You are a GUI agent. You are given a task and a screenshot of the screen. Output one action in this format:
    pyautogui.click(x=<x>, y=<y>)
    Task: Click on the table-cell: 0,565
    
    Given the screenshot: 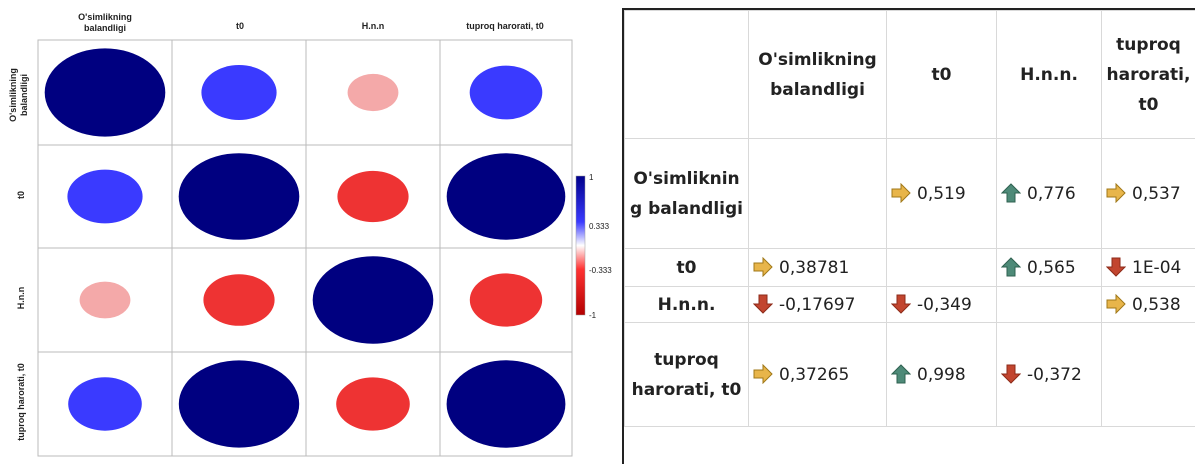 What is the action you would take?
    pyautogui.click(x=1049, y=267)
    